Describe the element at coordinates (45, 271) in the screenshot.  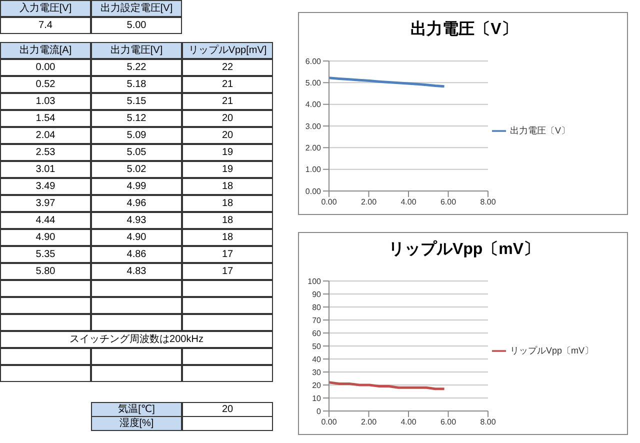
I see `category-label: 5.80` at that location.